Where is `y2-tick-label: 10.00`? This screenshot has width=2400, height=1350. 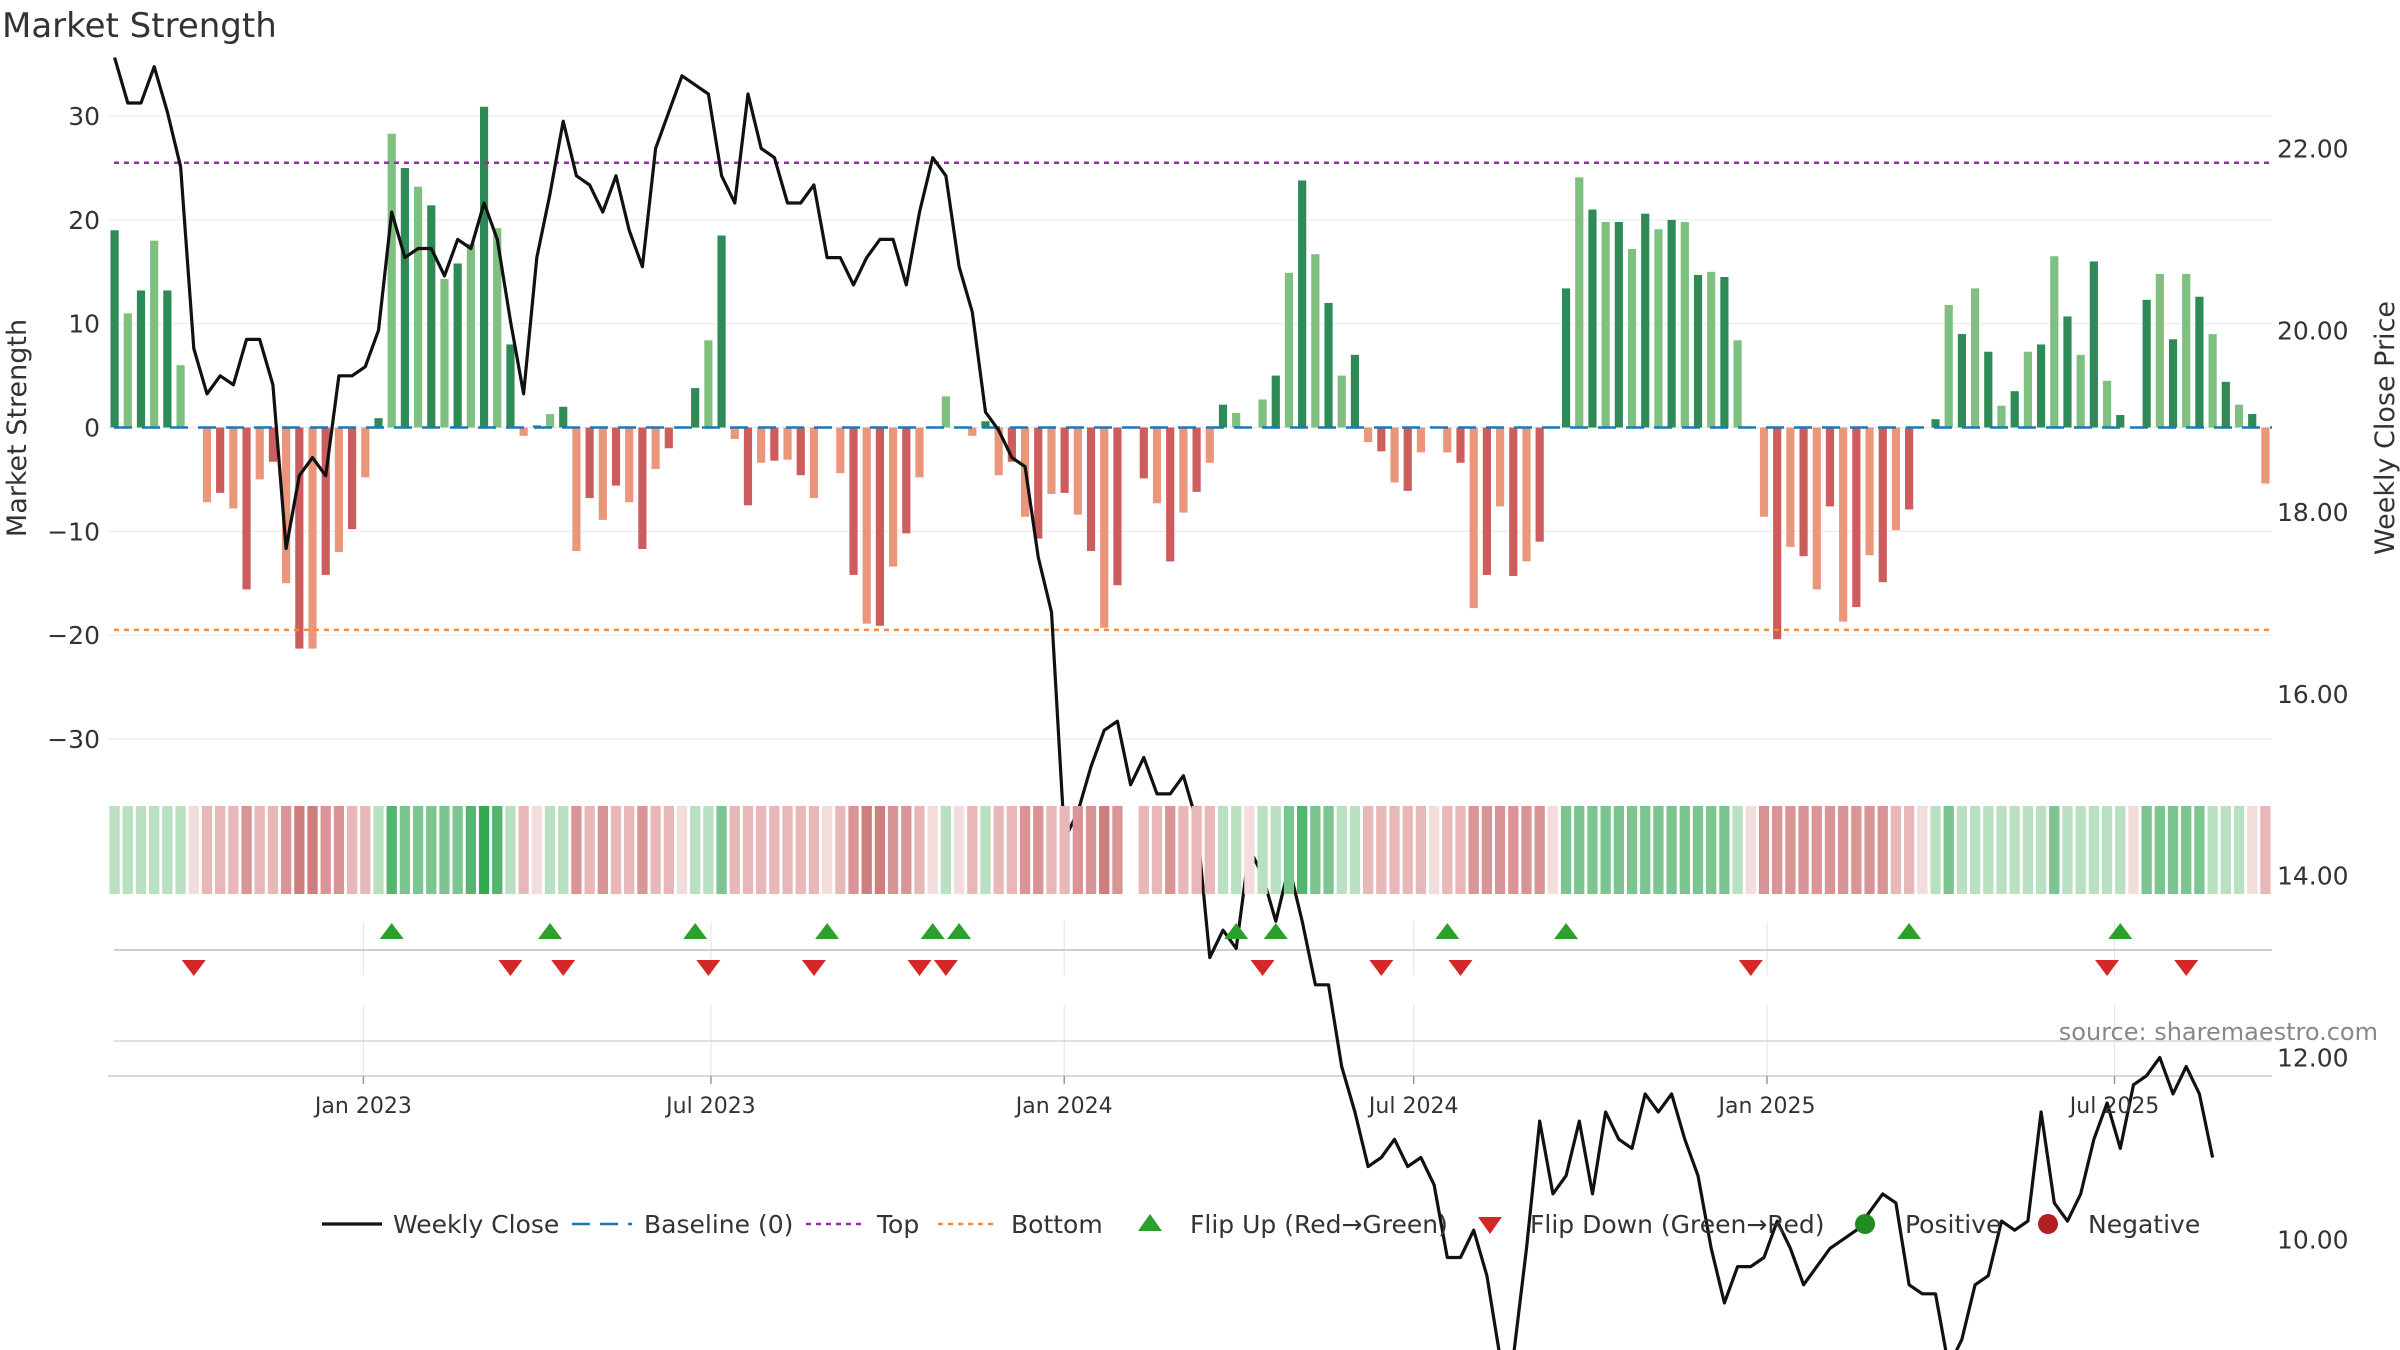
y2-tick-label: 10.00 is located at coordinates (2313, 1239).